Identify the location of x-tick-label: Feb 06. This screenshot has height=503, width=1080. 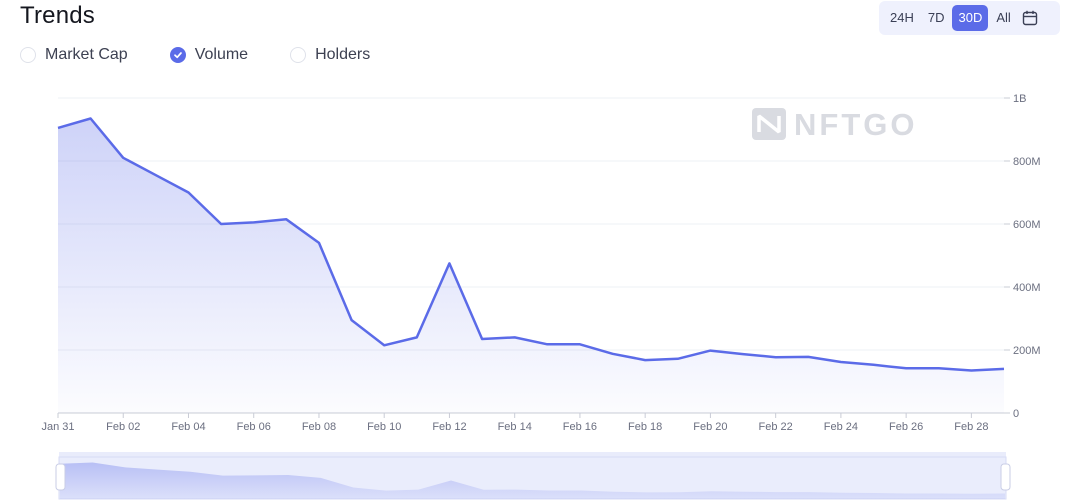
(254, 427).